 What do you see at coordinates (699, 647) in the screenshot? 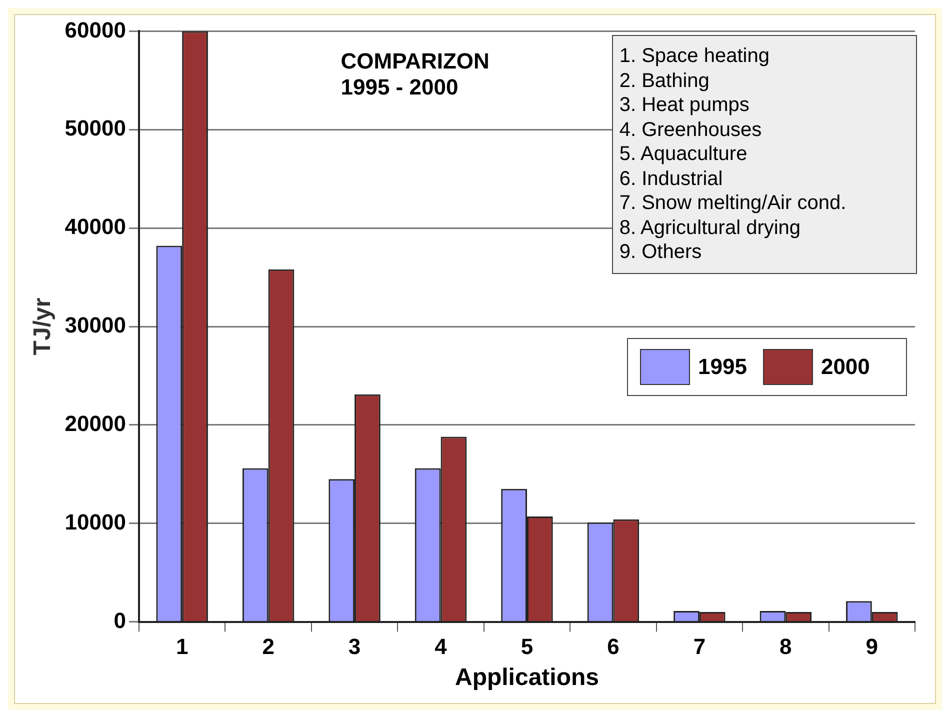
I see `x-tick-label: 7` at bounding box center [699, 647].